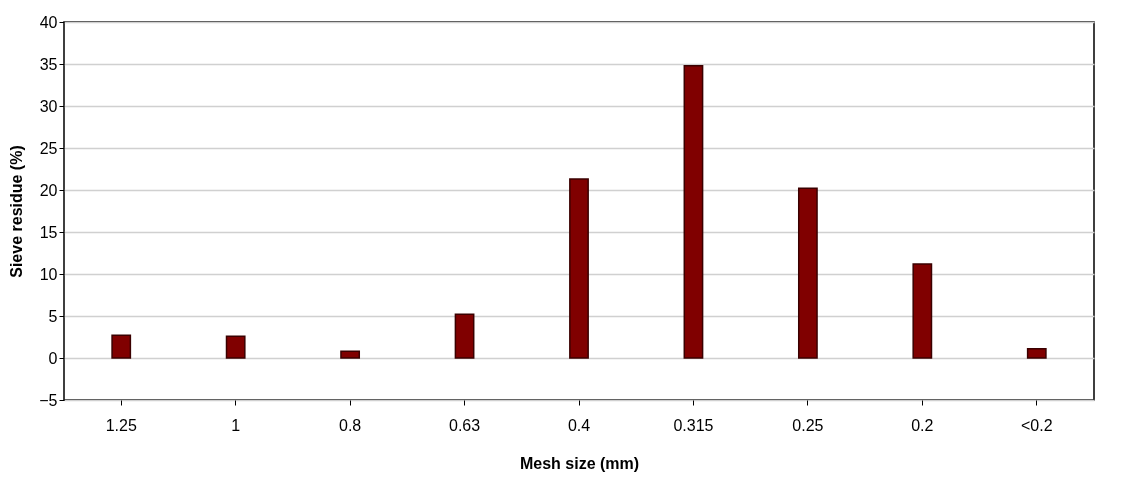 The height and width of the screenshot is (488, 1138). Describe the element at coordinates (121, 425) in the screenshot. I see `x-tick-label: 1.25` at that location.